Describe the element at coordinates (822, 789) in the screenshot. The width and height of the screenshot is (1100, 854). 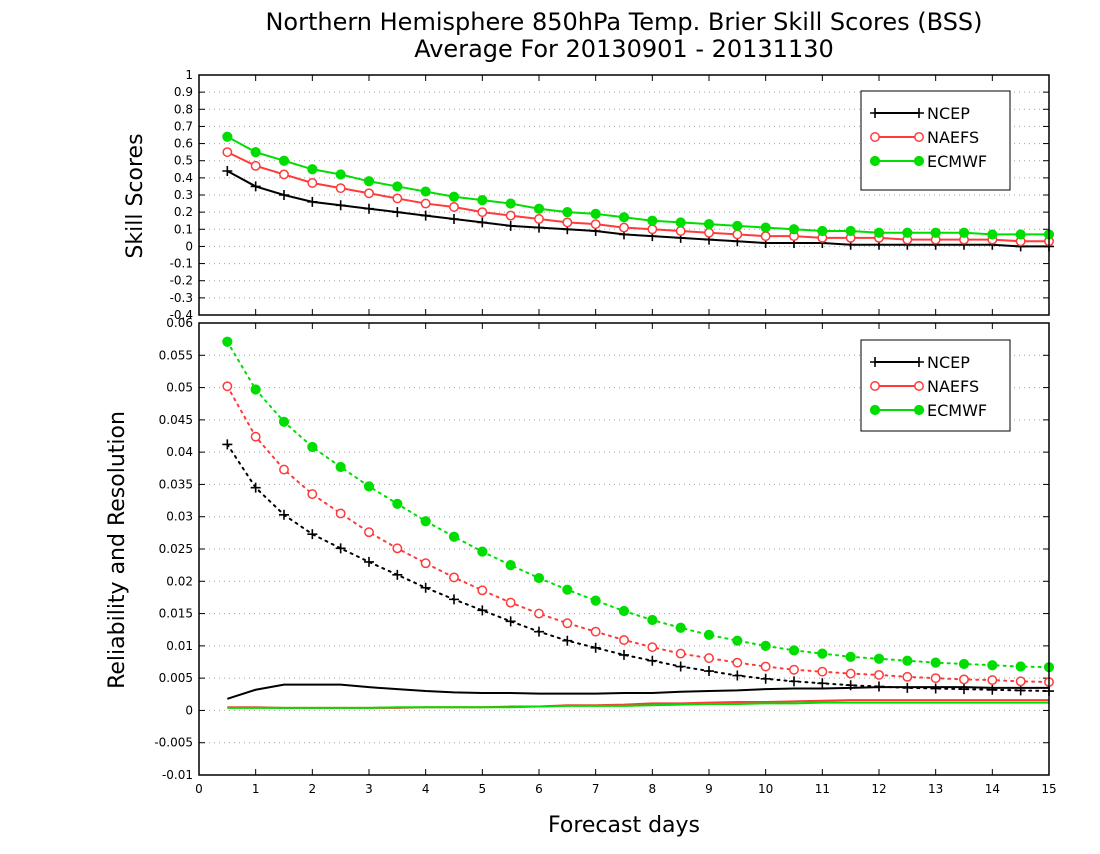
I see `x-tick-label: 11` at that location.